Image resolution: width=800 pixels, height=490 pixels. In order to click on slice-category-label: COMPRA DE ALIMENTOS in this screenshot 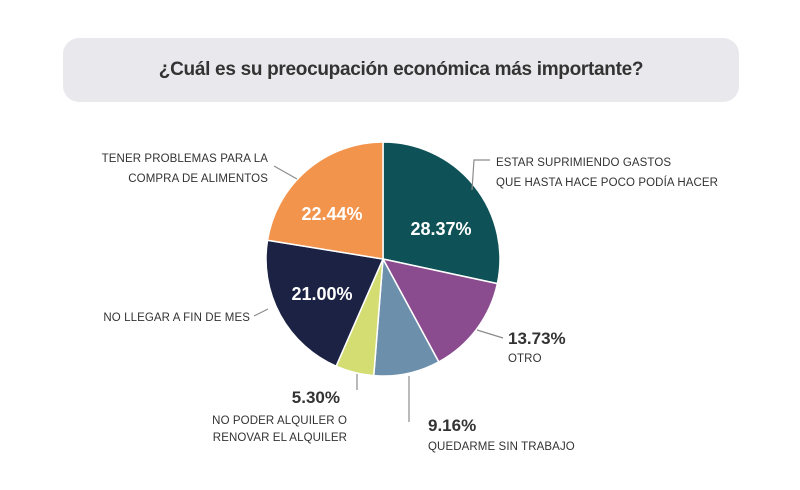, I will do `click(198, 179)`.